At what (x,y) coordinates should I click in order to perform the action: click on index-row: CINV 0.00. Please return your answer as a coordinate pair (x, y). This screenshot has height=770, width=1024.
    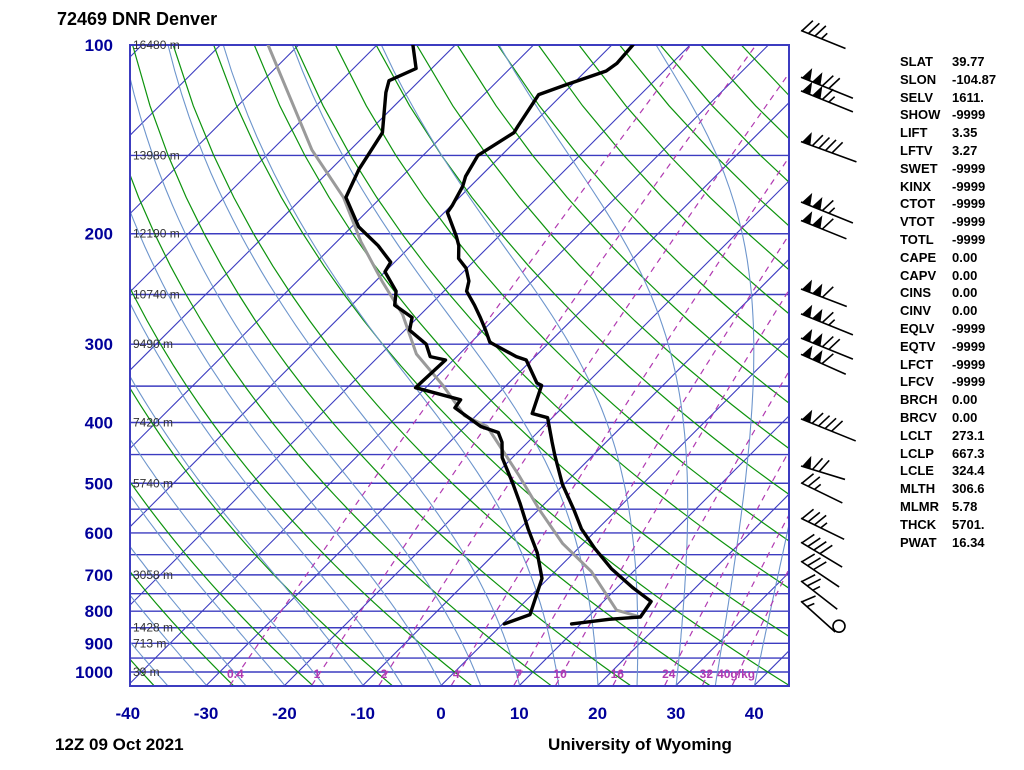
    Looking at the image, I should click on (961, 311).